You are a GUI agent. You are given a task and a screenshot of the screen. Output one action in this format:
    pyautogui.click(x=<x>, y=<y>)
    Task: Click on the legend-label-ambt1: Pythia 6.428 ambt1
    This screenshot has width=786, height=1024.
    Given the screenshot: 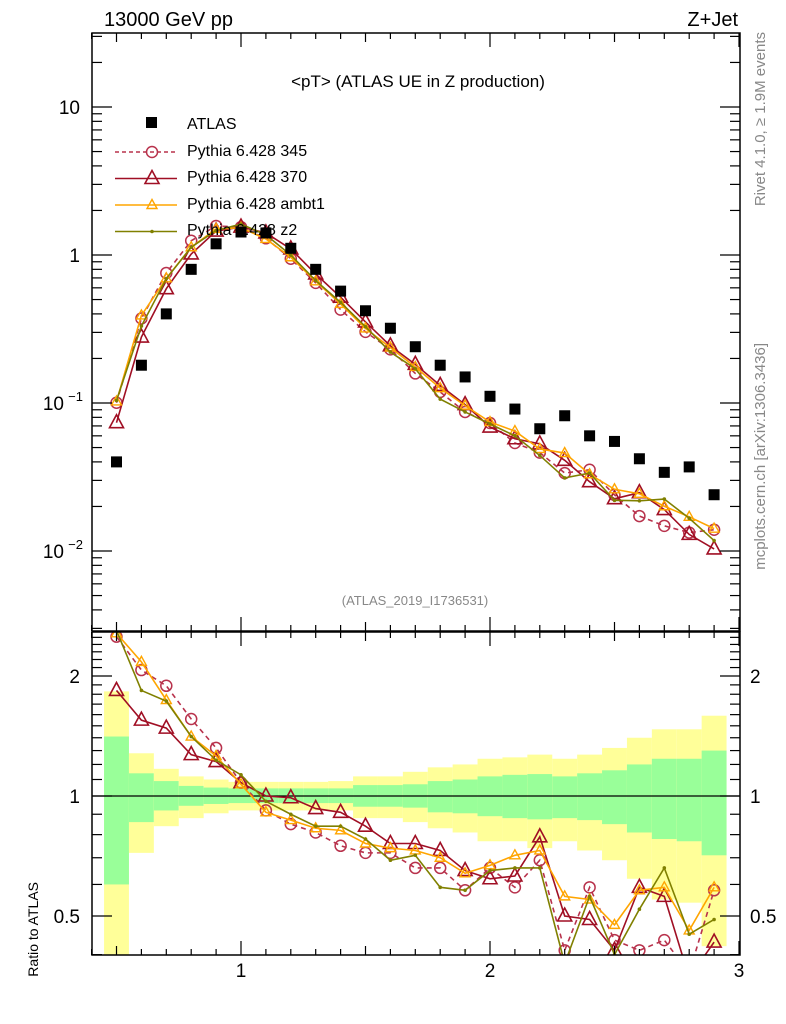 What is the action you would take?
    pyautogui.click(x=256, y=204)
    